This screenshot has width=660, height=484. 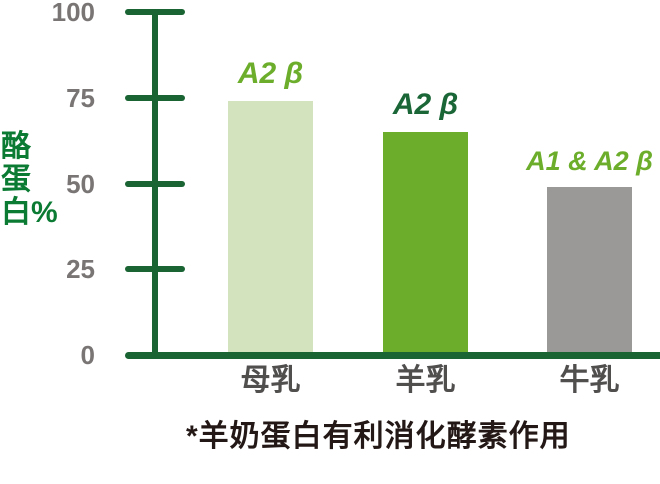 I want to click on bar-annotation-1: A2 β, so click(x=270, y=74).